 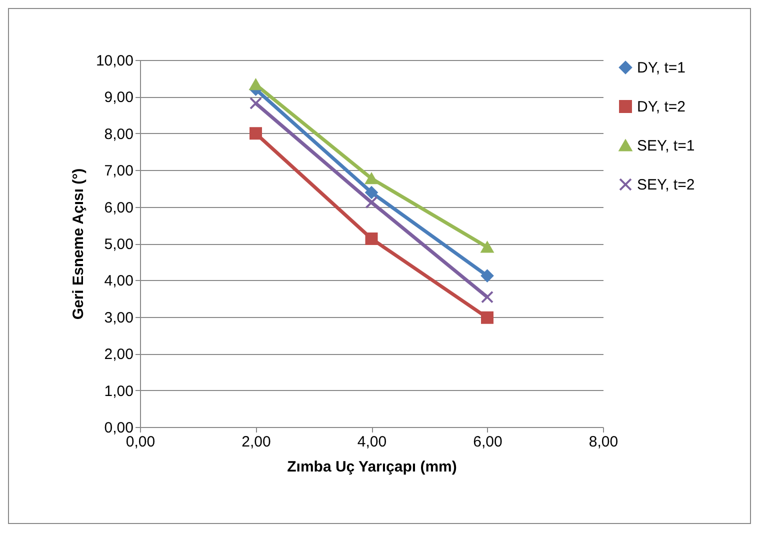 I want to click on y-tick-label: 8,00, so click(x=119, y=134).